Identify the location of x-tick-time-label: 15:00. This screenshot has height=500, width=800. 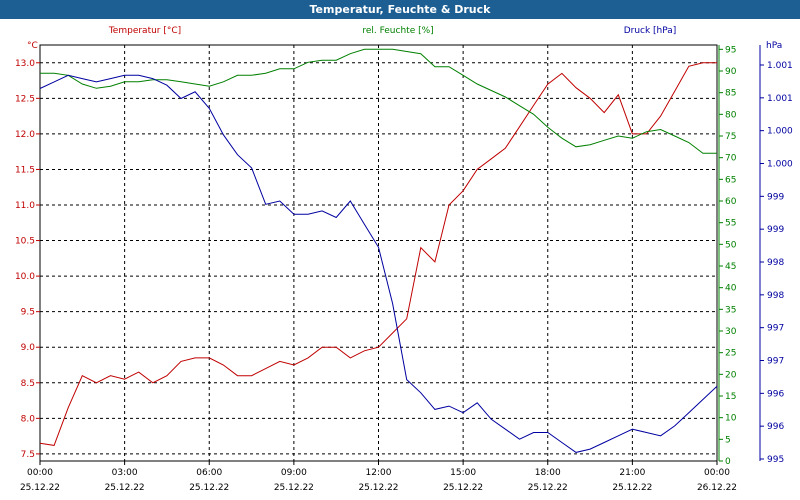
(463, 473).